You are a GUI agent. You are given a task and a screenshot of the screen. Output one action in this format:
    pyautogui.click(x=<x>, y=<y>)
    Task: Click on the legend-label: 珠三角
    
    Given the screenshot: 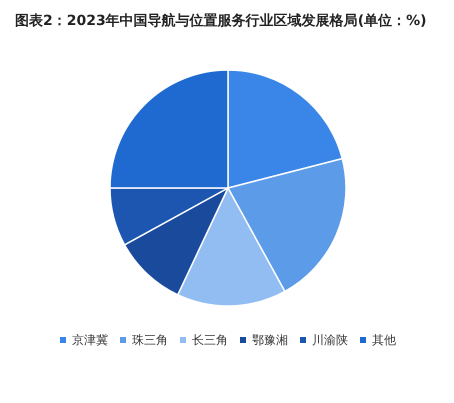 What is the action you would take?
    pyautogui.click(x=150, y=340)
    